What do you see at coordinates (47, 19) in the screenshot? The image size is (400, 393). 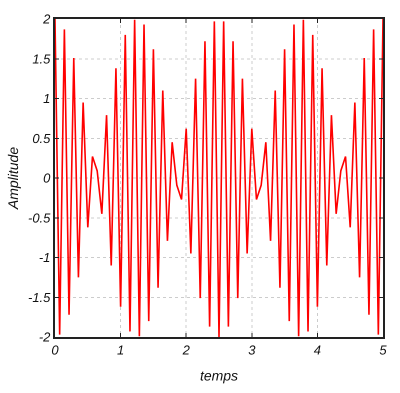 I see `y-tick-label: 2` at bounding box center [47, 19].